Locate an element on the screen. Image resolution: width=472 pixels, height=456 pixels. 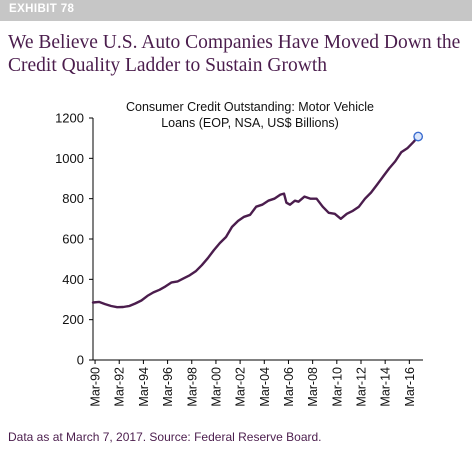
y-tick-label: 1000 is located at coordinates (69, 158).